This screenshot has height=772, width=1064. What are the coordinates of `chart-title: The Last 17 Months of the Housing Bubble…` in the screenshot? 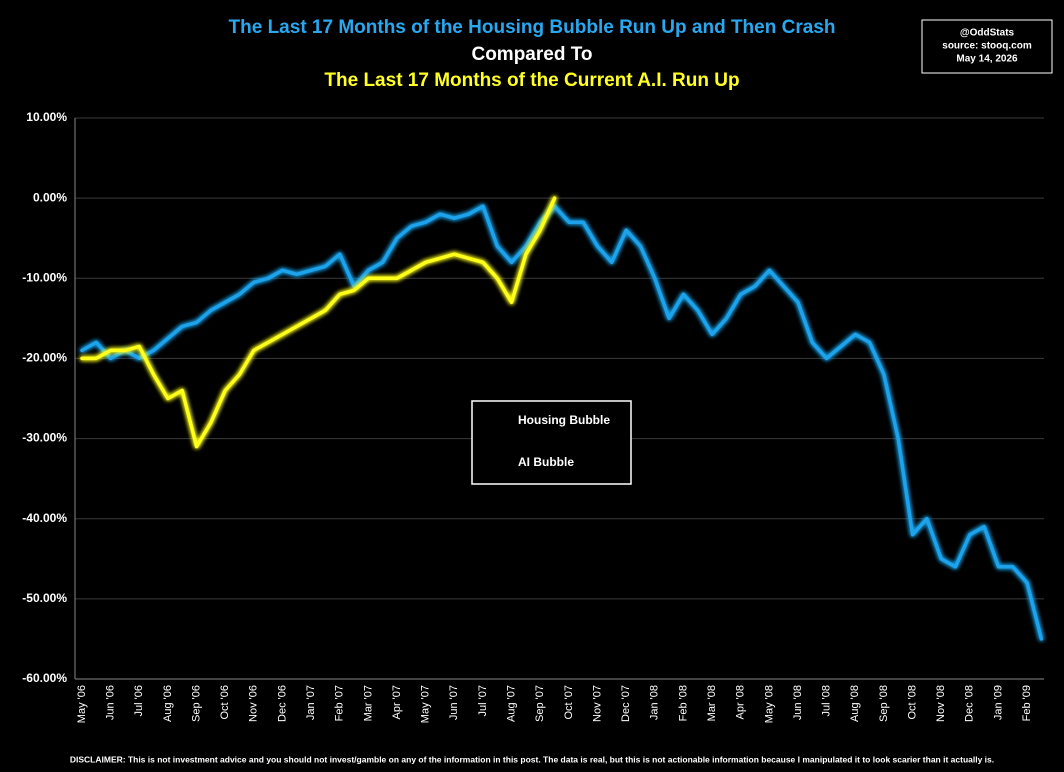 It's located at (532, 27).